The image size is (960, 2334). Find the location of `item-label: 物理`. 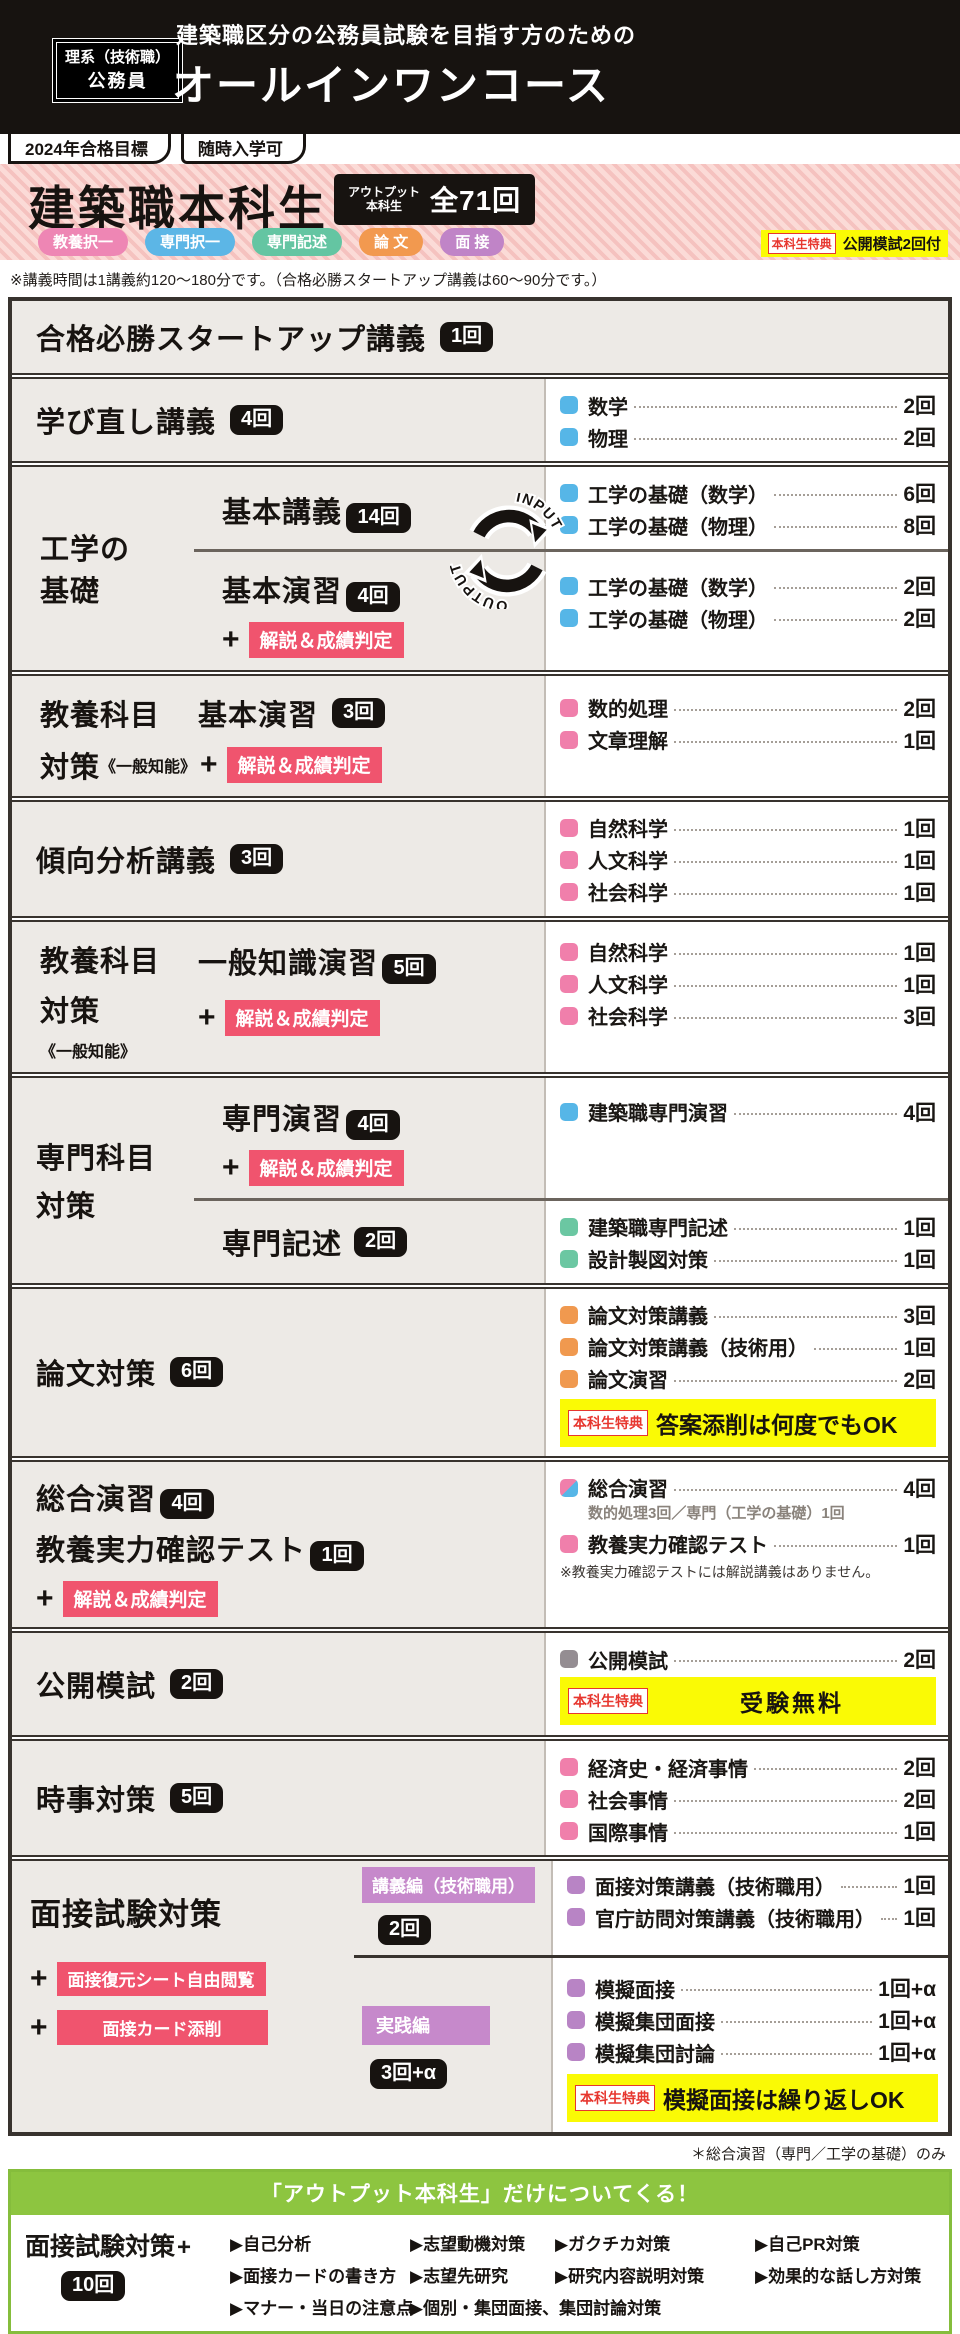

item-label: 物理 is located at coordinates (608, 439).